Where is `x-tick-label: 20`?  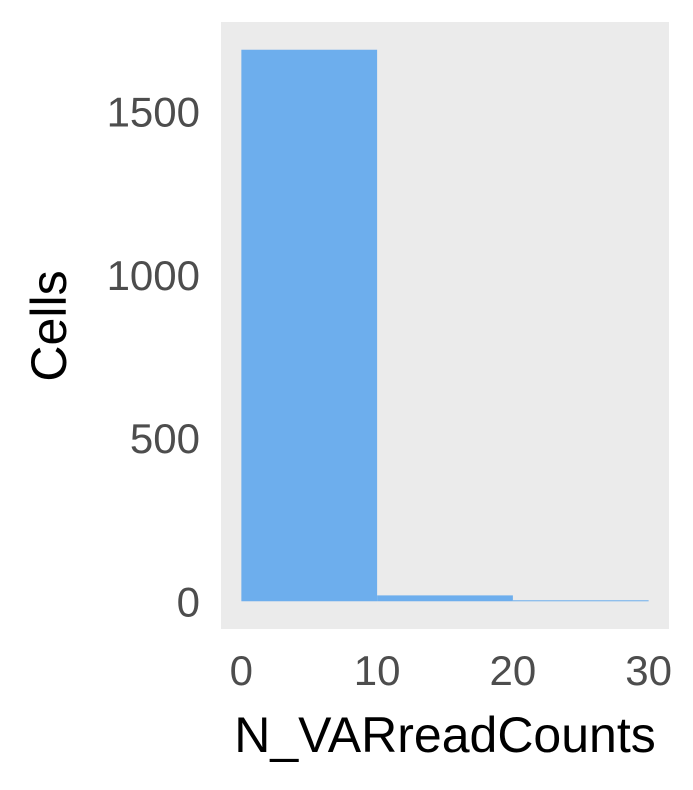 x-tick-label: 20 is located at coordinates (513, 670).